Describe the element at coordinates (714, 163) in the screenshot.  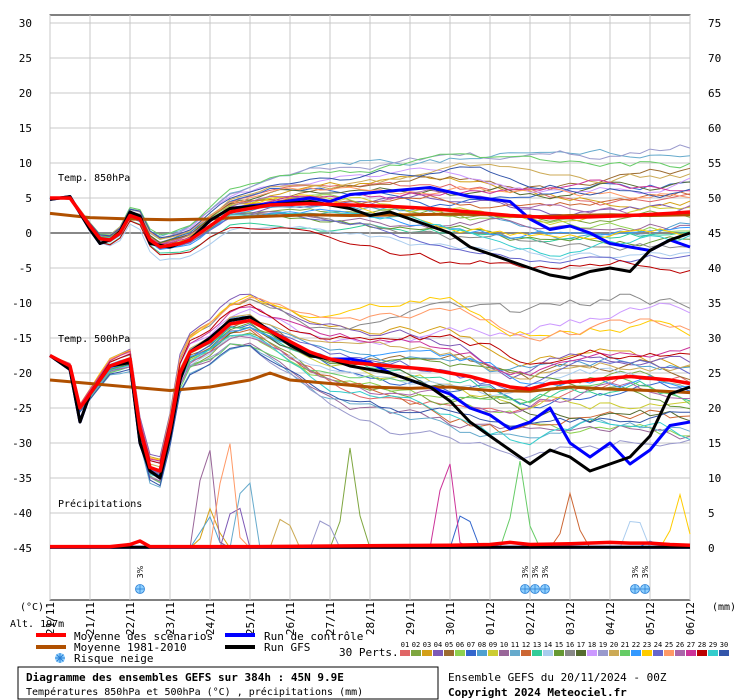
I see `right-tick-label: 55` at that location.